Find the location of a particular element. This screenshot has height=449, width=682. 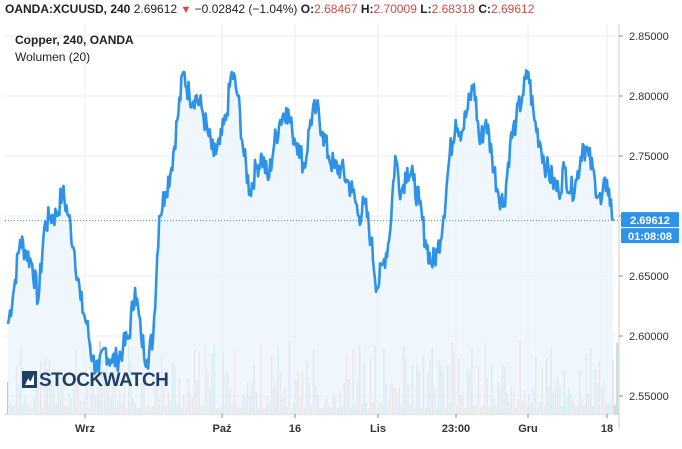

open-value: 2.68467 is located at coordinates (336, 9).